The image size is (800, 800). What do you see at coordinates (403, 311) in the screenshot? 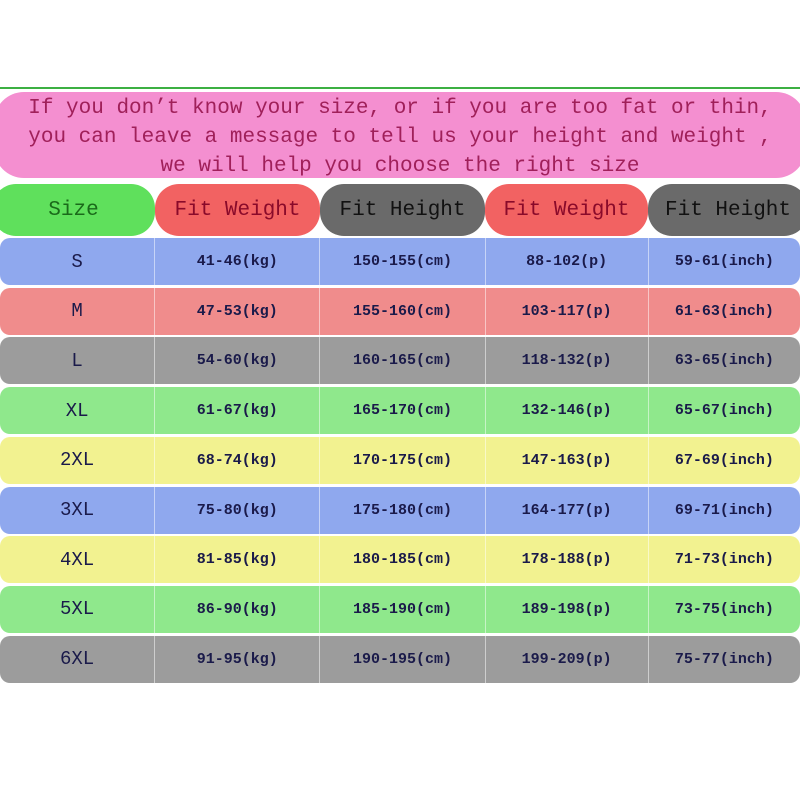
I see `value-cell: 155-160(cm)` at bounding box center [403, 311].